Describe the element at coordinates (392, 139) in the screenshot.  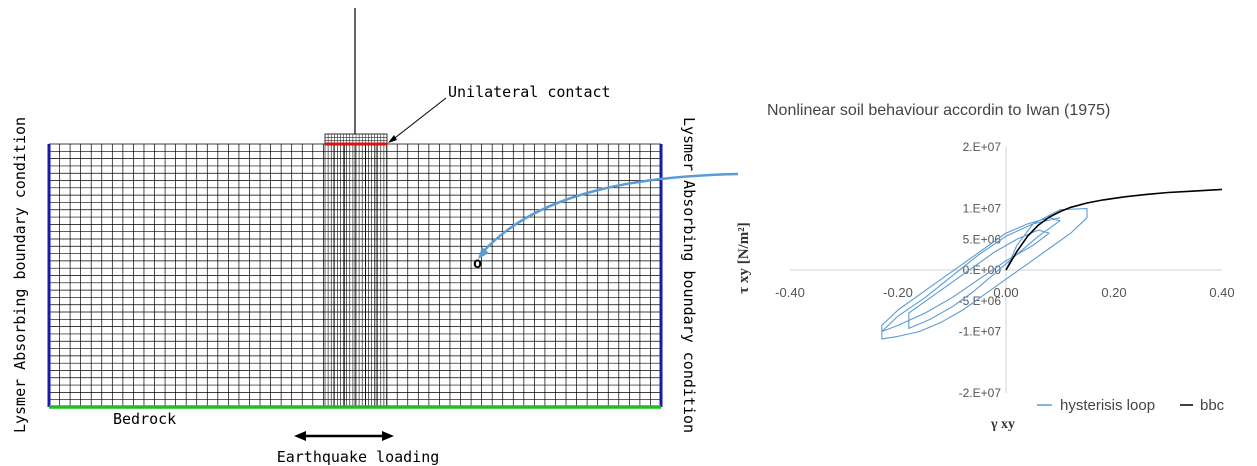
I see `contact-pointer-arrowhead` at that location.